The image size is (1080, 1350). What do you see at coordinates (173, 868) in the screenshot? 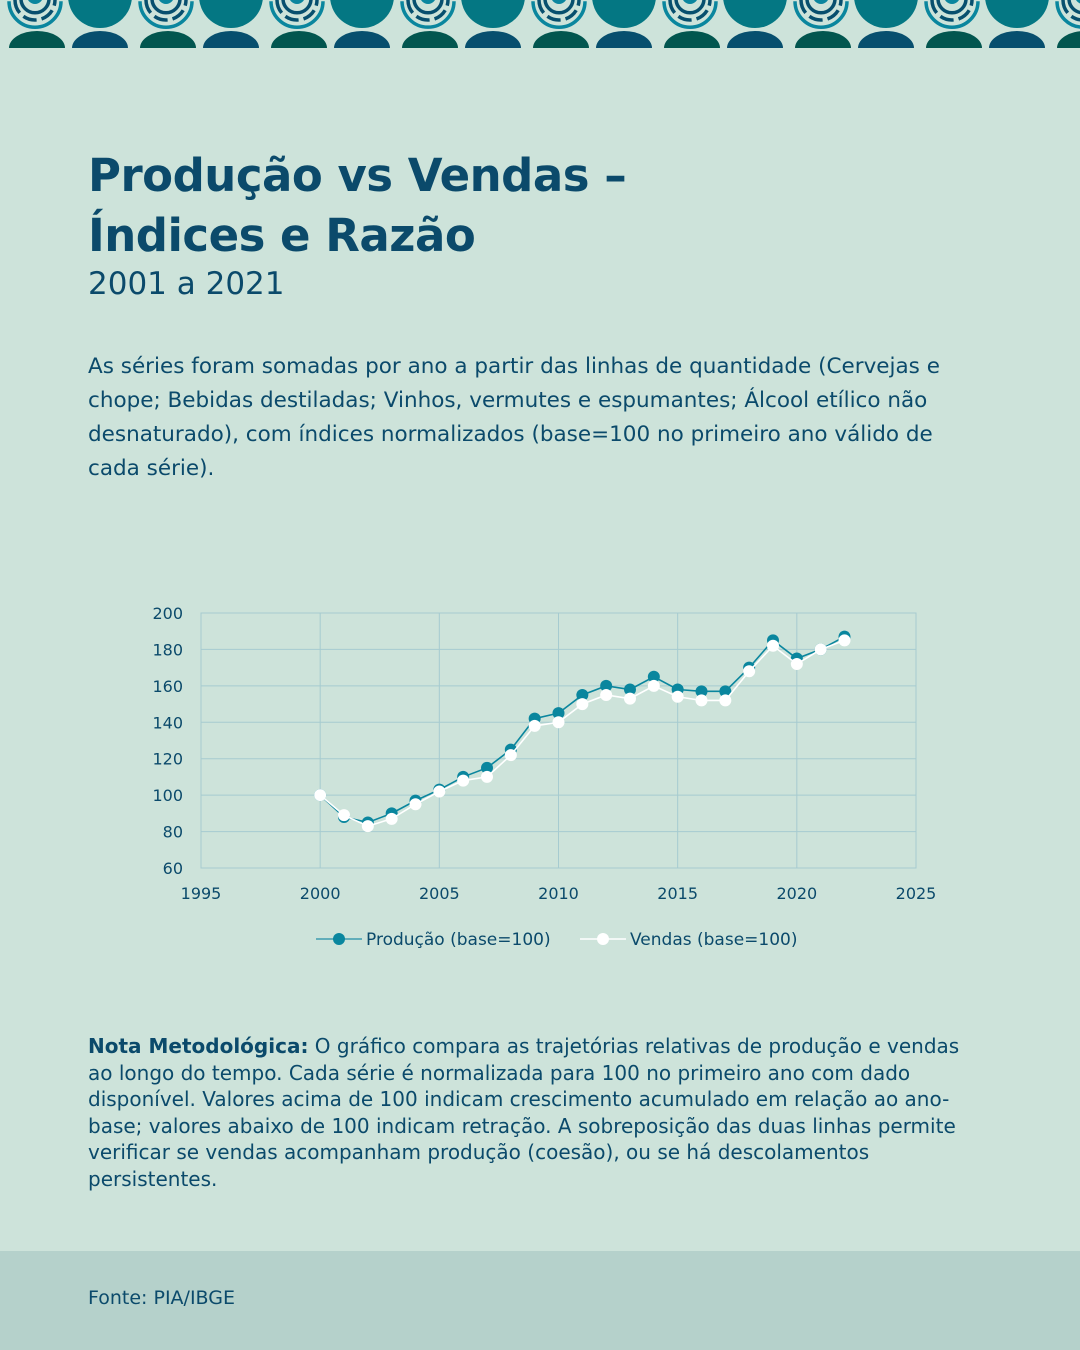
I see `y-tick-label: 60` at bounding box center [173, 868].